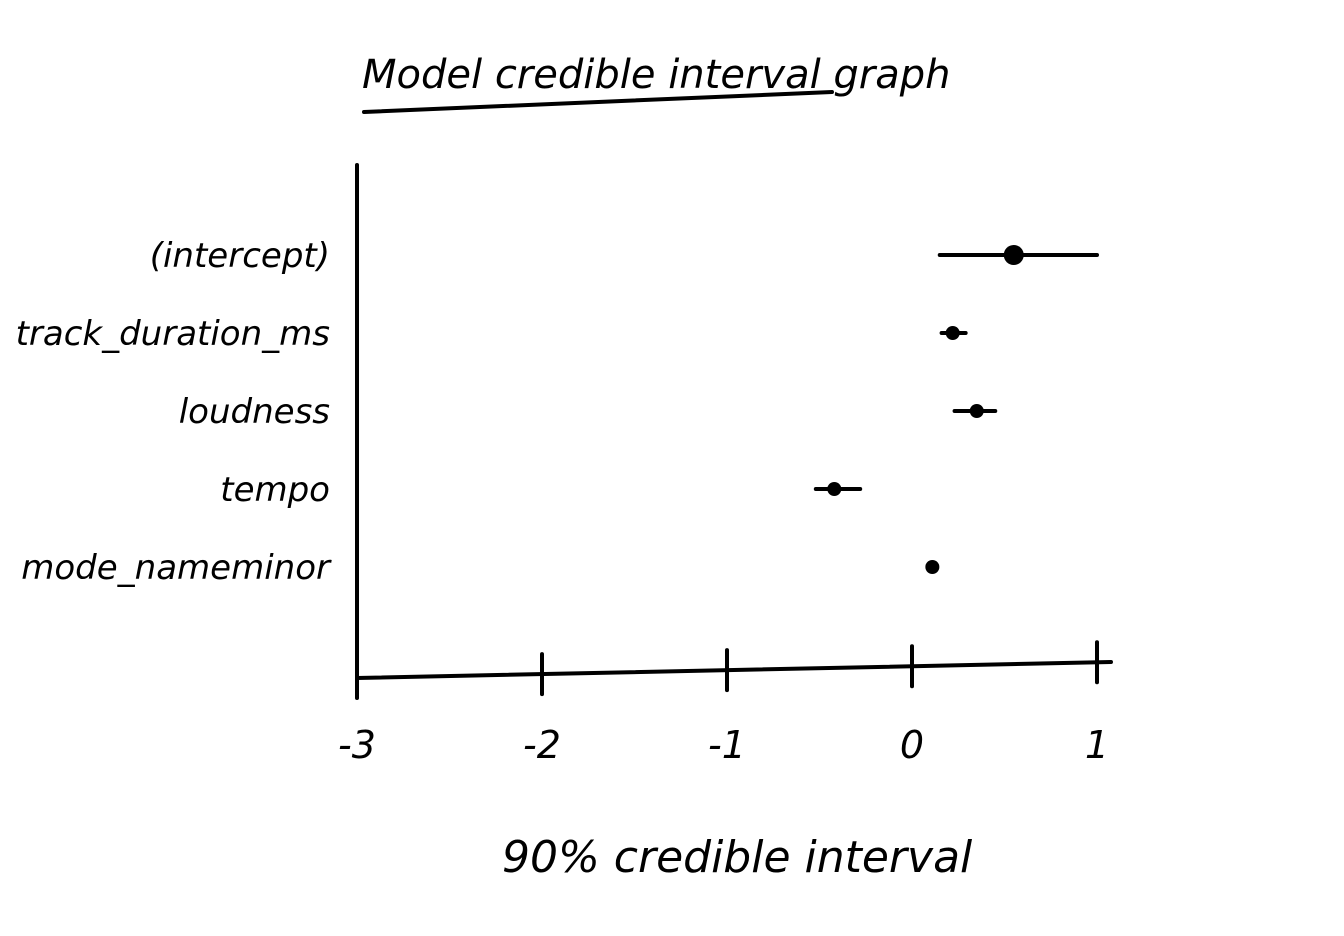  Describe the element at coordinates (173, 334) in the screenshot. I see `category-label: track_duration_ms` at that location.